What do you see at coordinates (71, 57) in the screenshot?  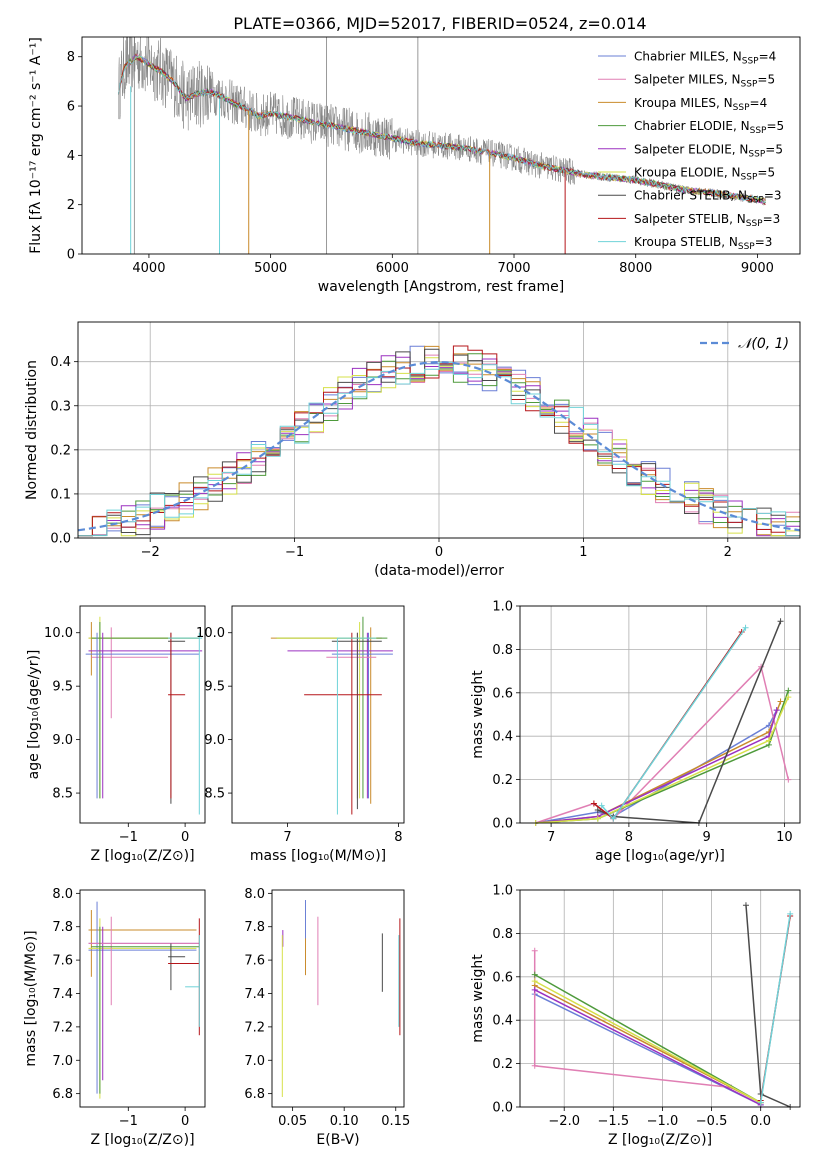 I see `y-tick-label: 8` at bounding box center [71, 57].